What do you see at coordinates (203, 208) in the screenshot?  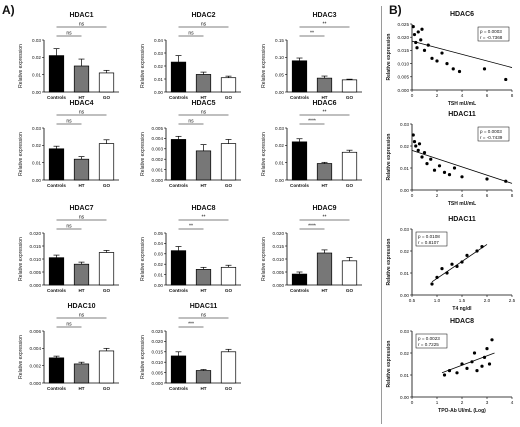 I see `chart-title: HDAC8` at bounding box center [203, 208].